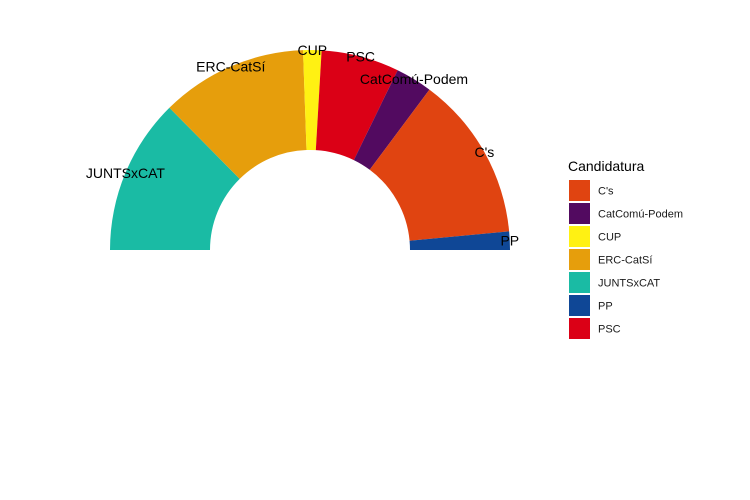 This screenshot has width=750, height=500. What do you see at coordinates (609, 238) in the screenshot?
I see `legend-label-cup: CUP` at bounding box center [609, 238].